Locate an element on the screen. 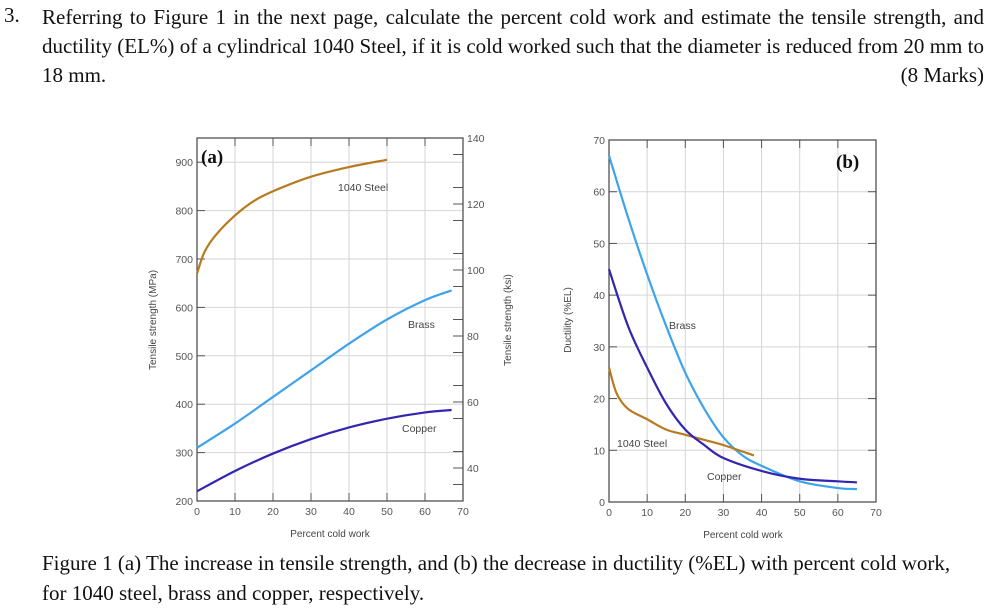 The height and width of the screenshot is (615, 988). chart-a-series-copper is located at coordinates (324, 450).